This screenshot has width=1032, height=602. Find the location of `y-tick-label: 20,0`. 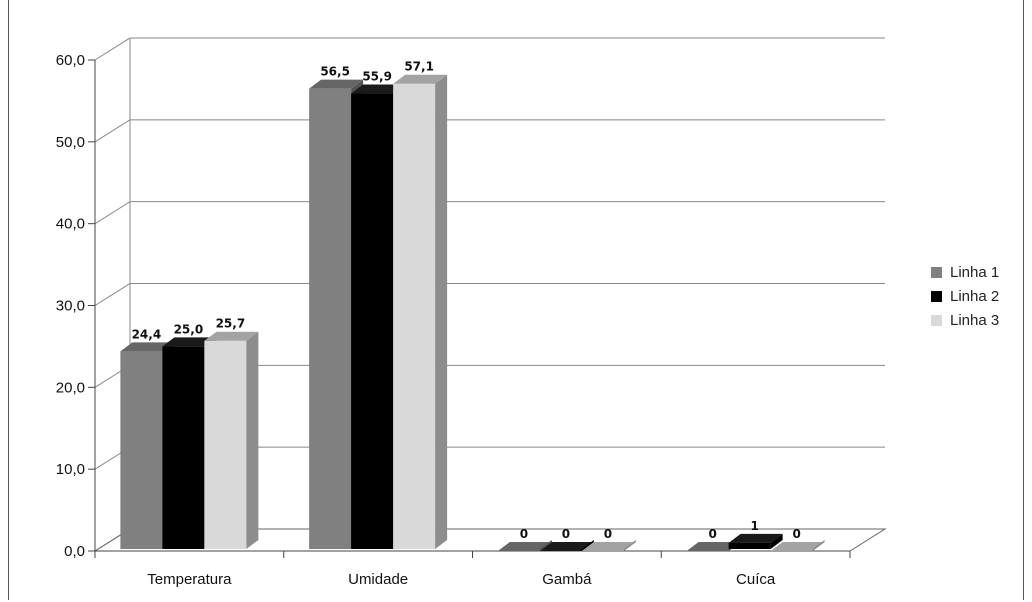

y-tick-label: 20,0 is located at coordinates (70, 387).